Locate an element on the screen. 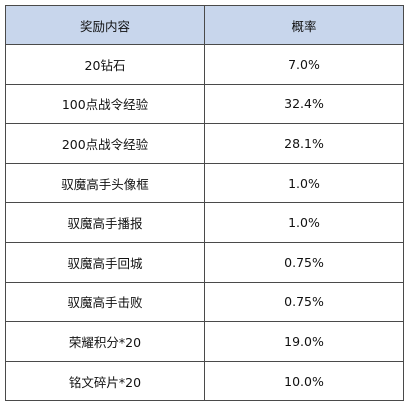 The image size is (409, 404). header-reward: 奖励内容 is located at coordinates (105, 25).